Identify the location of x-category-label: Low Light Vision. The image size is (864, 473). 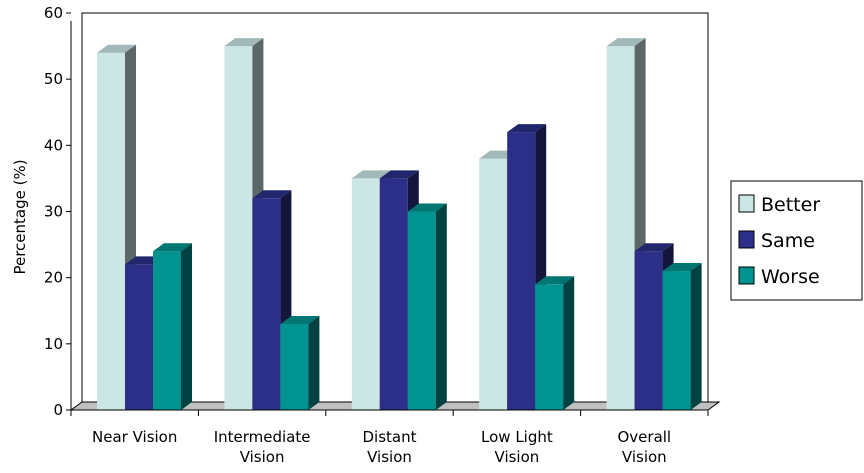
(517, 447).